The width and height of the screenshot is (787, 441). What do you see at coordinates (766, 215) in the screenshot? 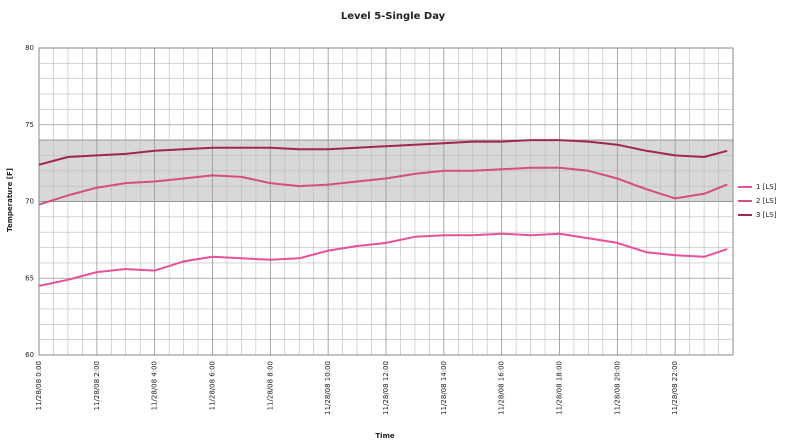
I see `legend-label: 3 [LS]` at bounding box center [766, 215].